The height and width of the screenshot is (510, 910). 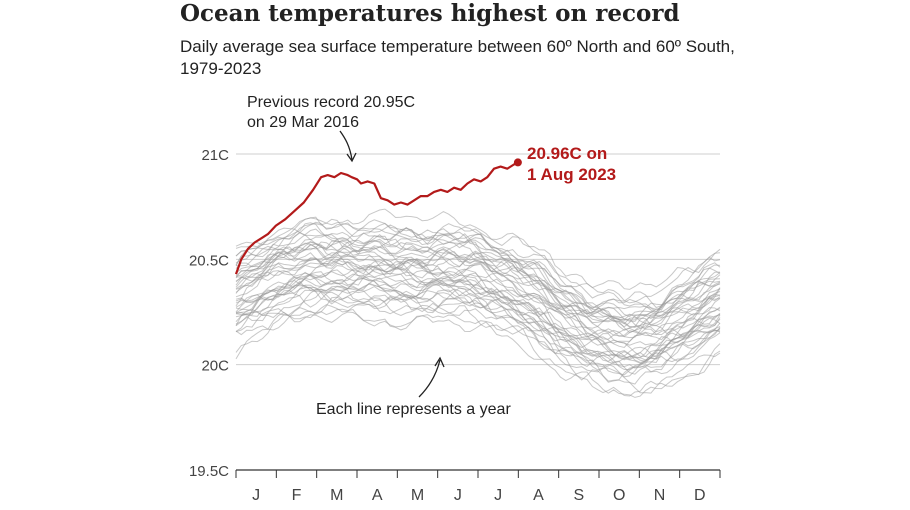 I want to click on each-line-arrow, so click(x=429, y=378).